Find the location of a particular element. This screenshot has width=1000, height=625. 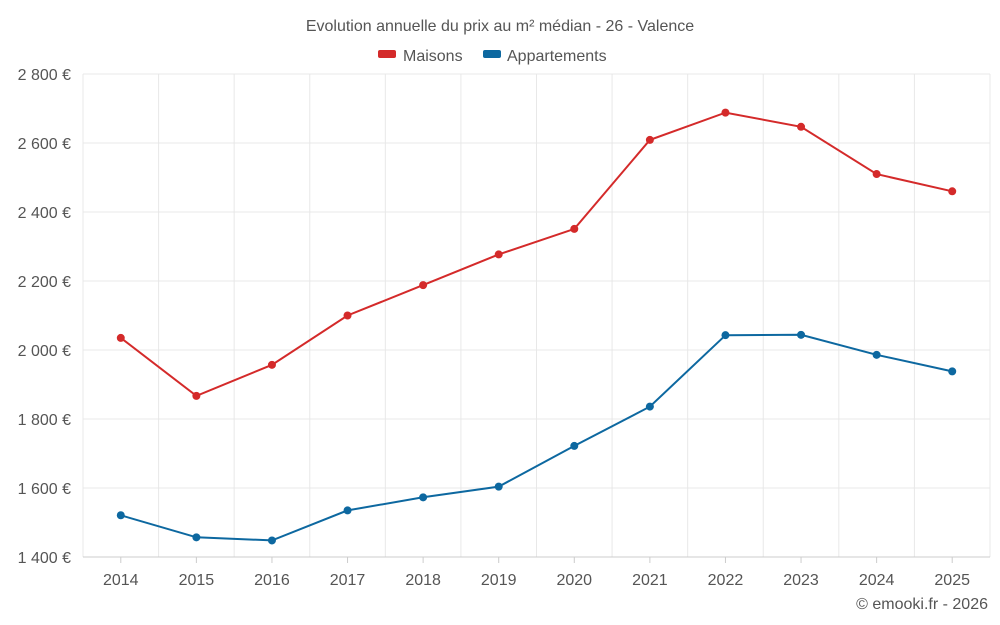

data-point-appartements-2019 is located at coordinates (498, 486).